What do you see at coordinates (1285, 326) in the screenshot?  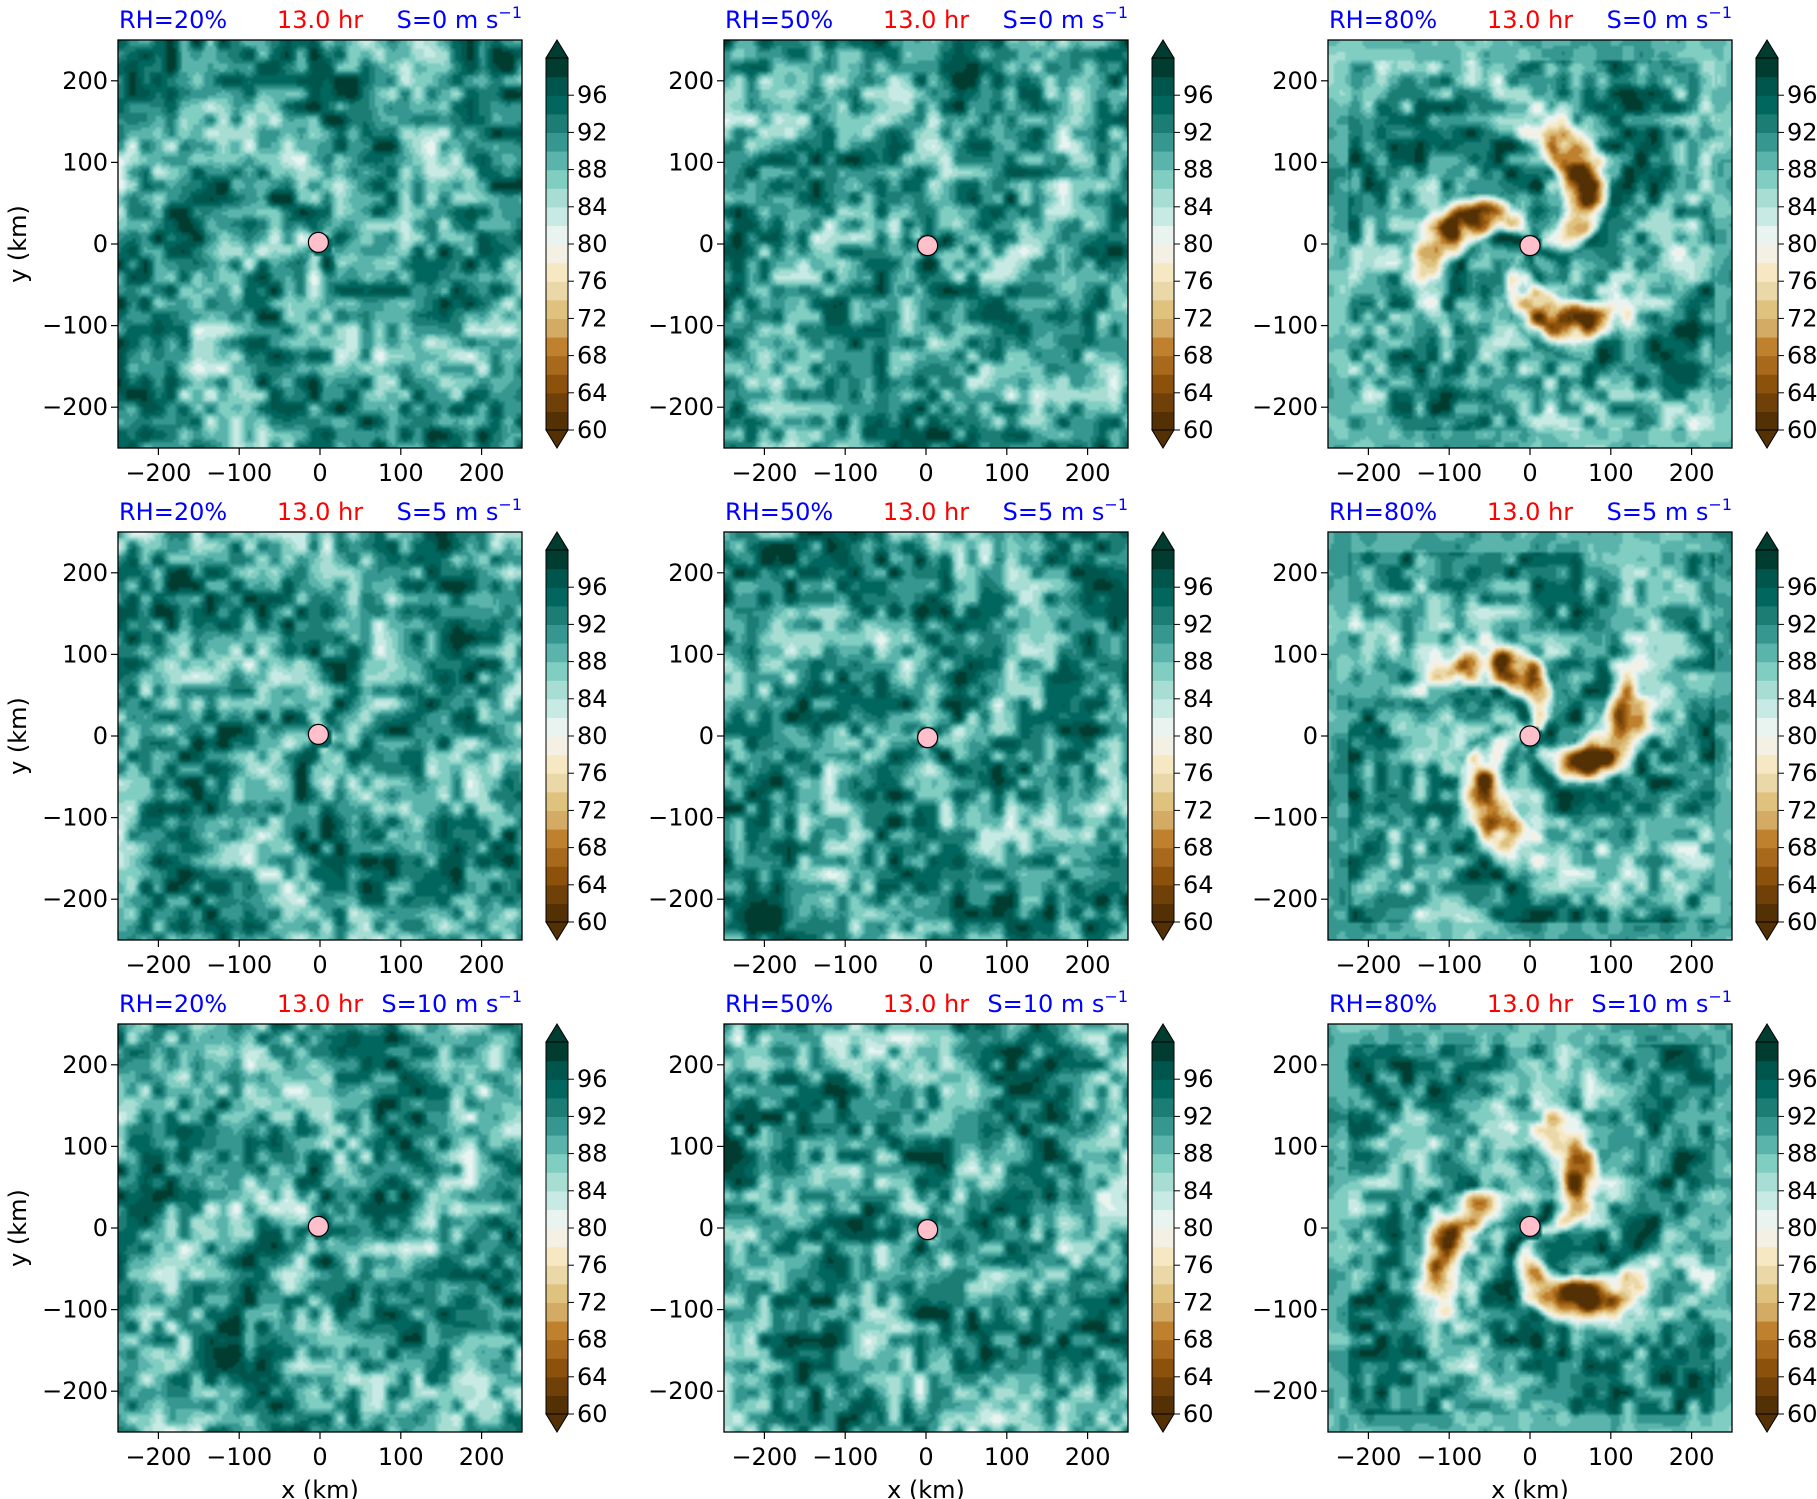 I see `y-tick-label: −100` at bounding box center [1285, 326].